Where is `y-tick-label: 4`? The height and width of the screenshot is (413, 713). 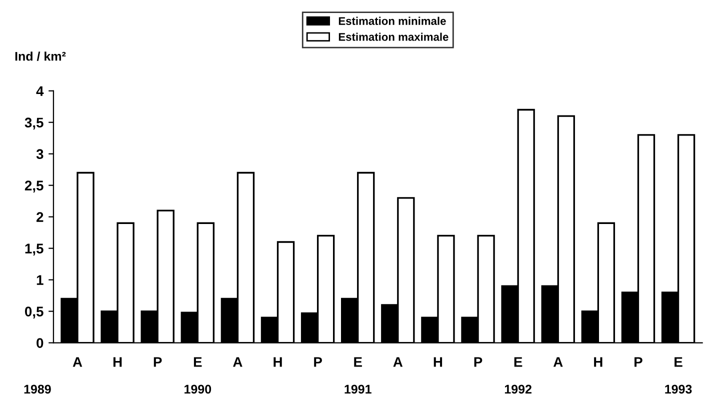
y-tick-label: 4 is located at coordinates (40, 91).